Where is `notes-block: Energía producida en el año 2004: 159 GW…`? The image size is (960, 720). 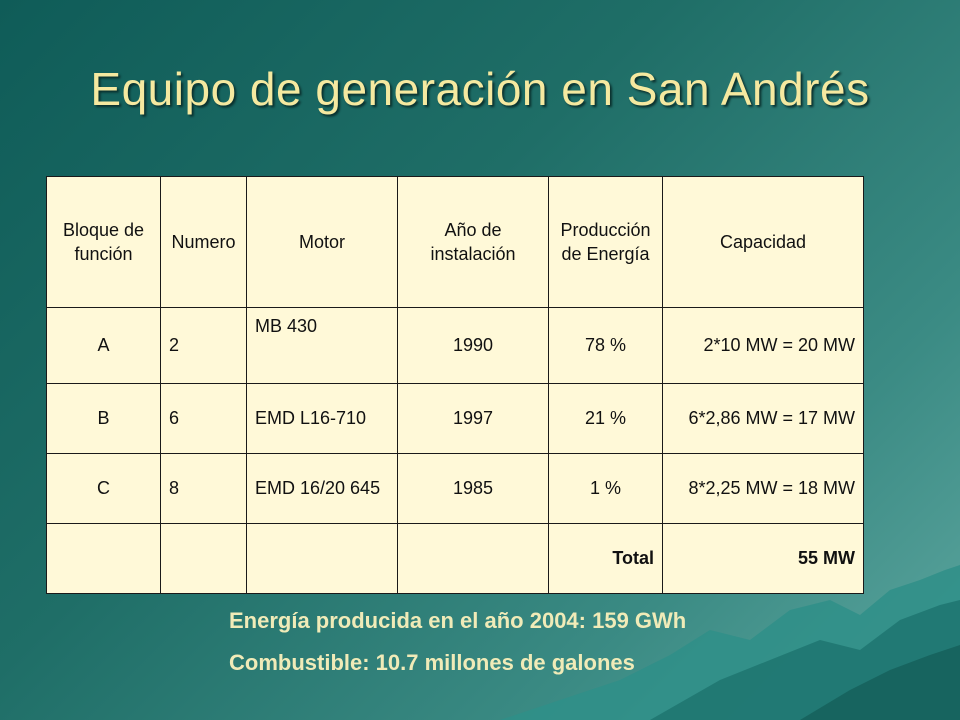 notes-block: Energía producida en el año 2004: 159 GW… is located at coordinates (457, 649).